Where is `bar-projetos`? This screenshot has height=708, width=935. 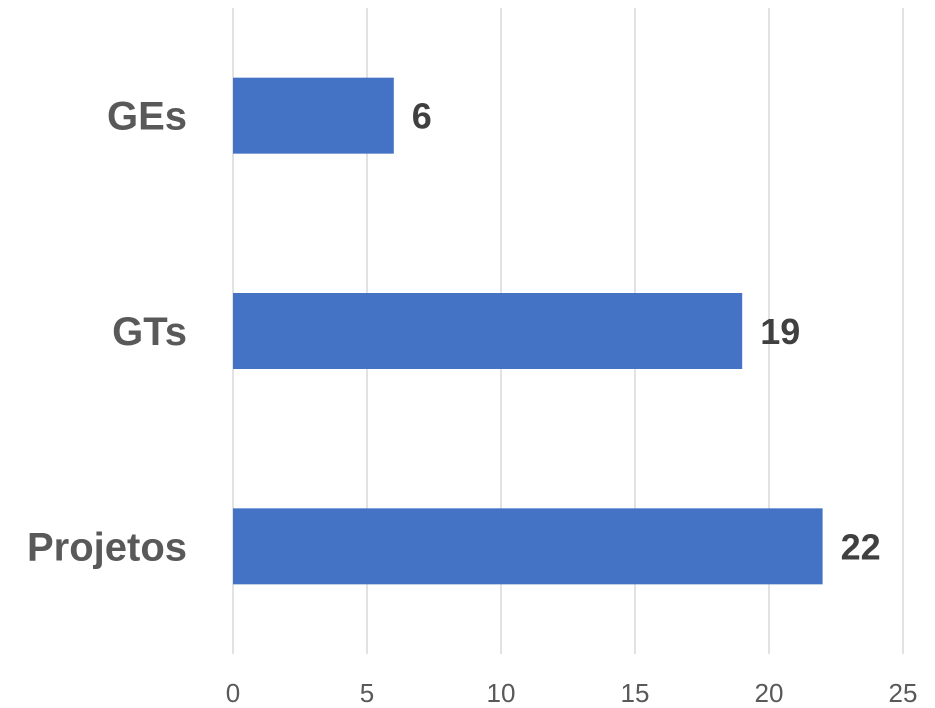 bar-projetos is located at coordinates (528, 546).